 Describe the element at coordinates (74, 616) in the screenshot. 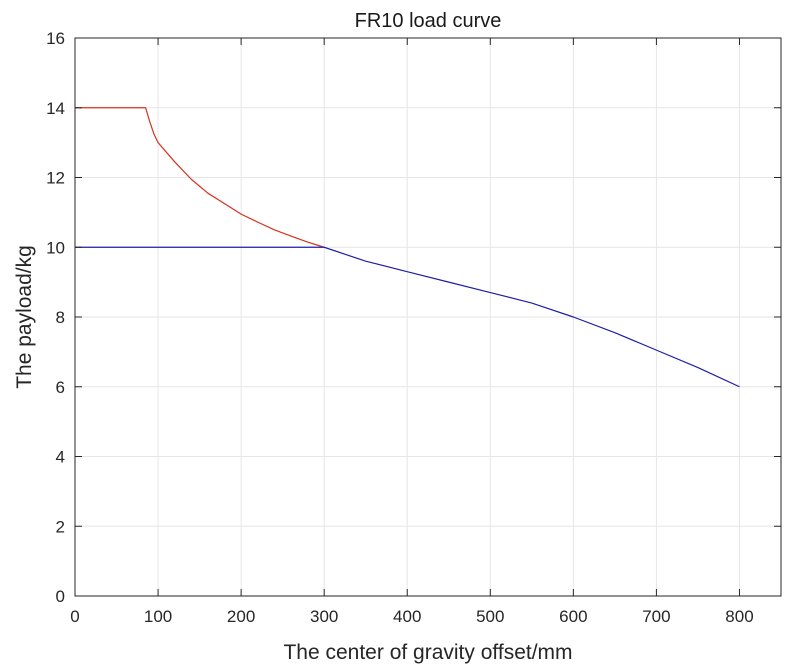

I see `x-tick-label: 0` at that location.